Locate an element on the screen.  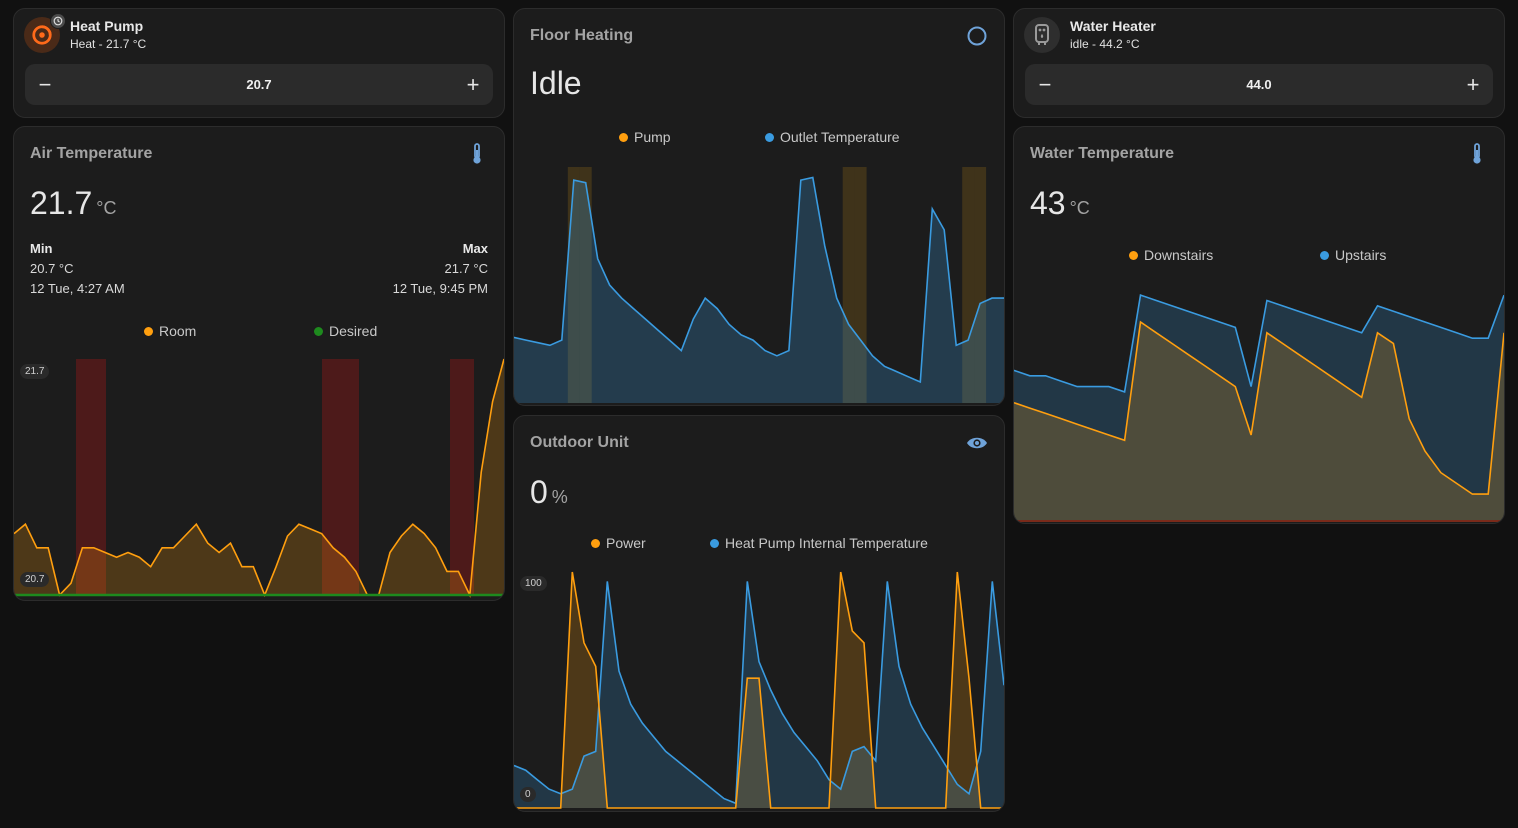
power-line is located at coordinates (759, 690).